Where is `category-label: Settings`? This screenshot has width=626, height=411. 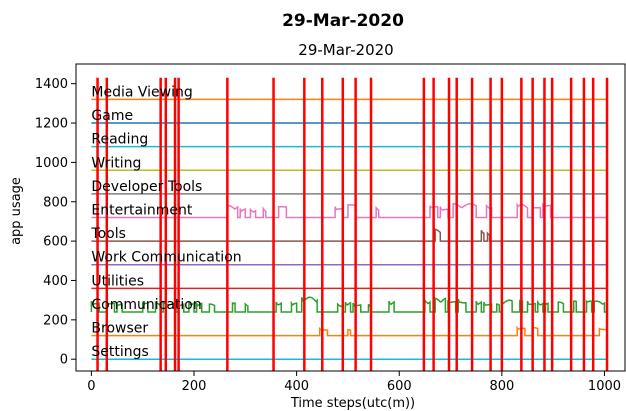 category-label: Settings is located at coordinates (119, 352).